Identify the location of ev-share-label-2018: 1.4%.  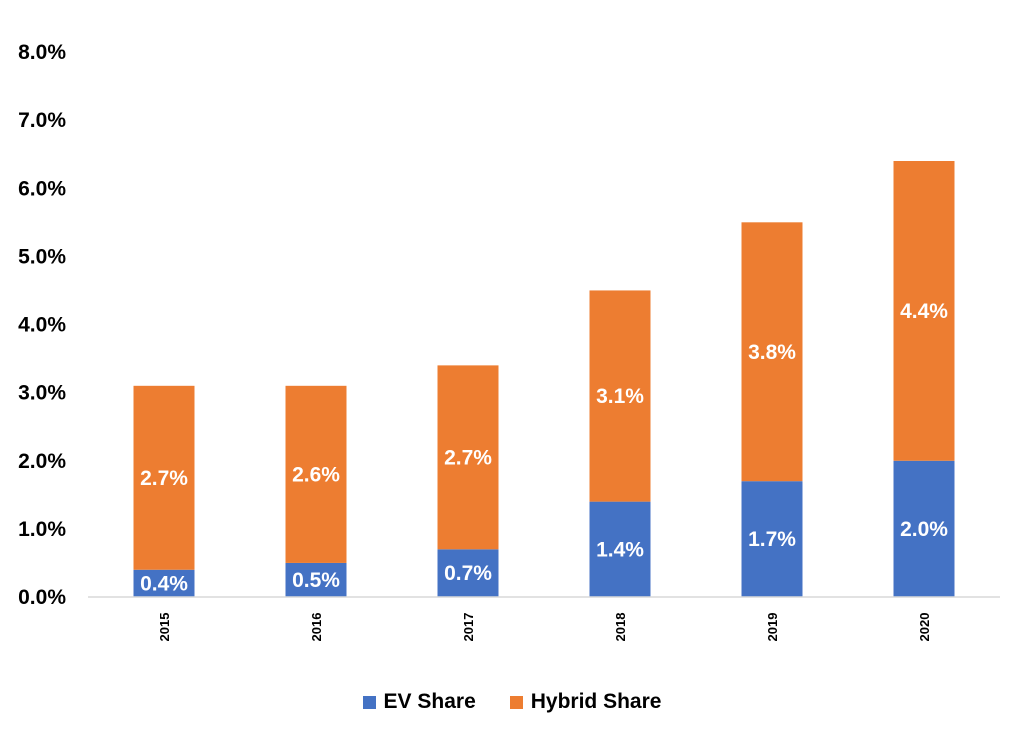
(620, 549).